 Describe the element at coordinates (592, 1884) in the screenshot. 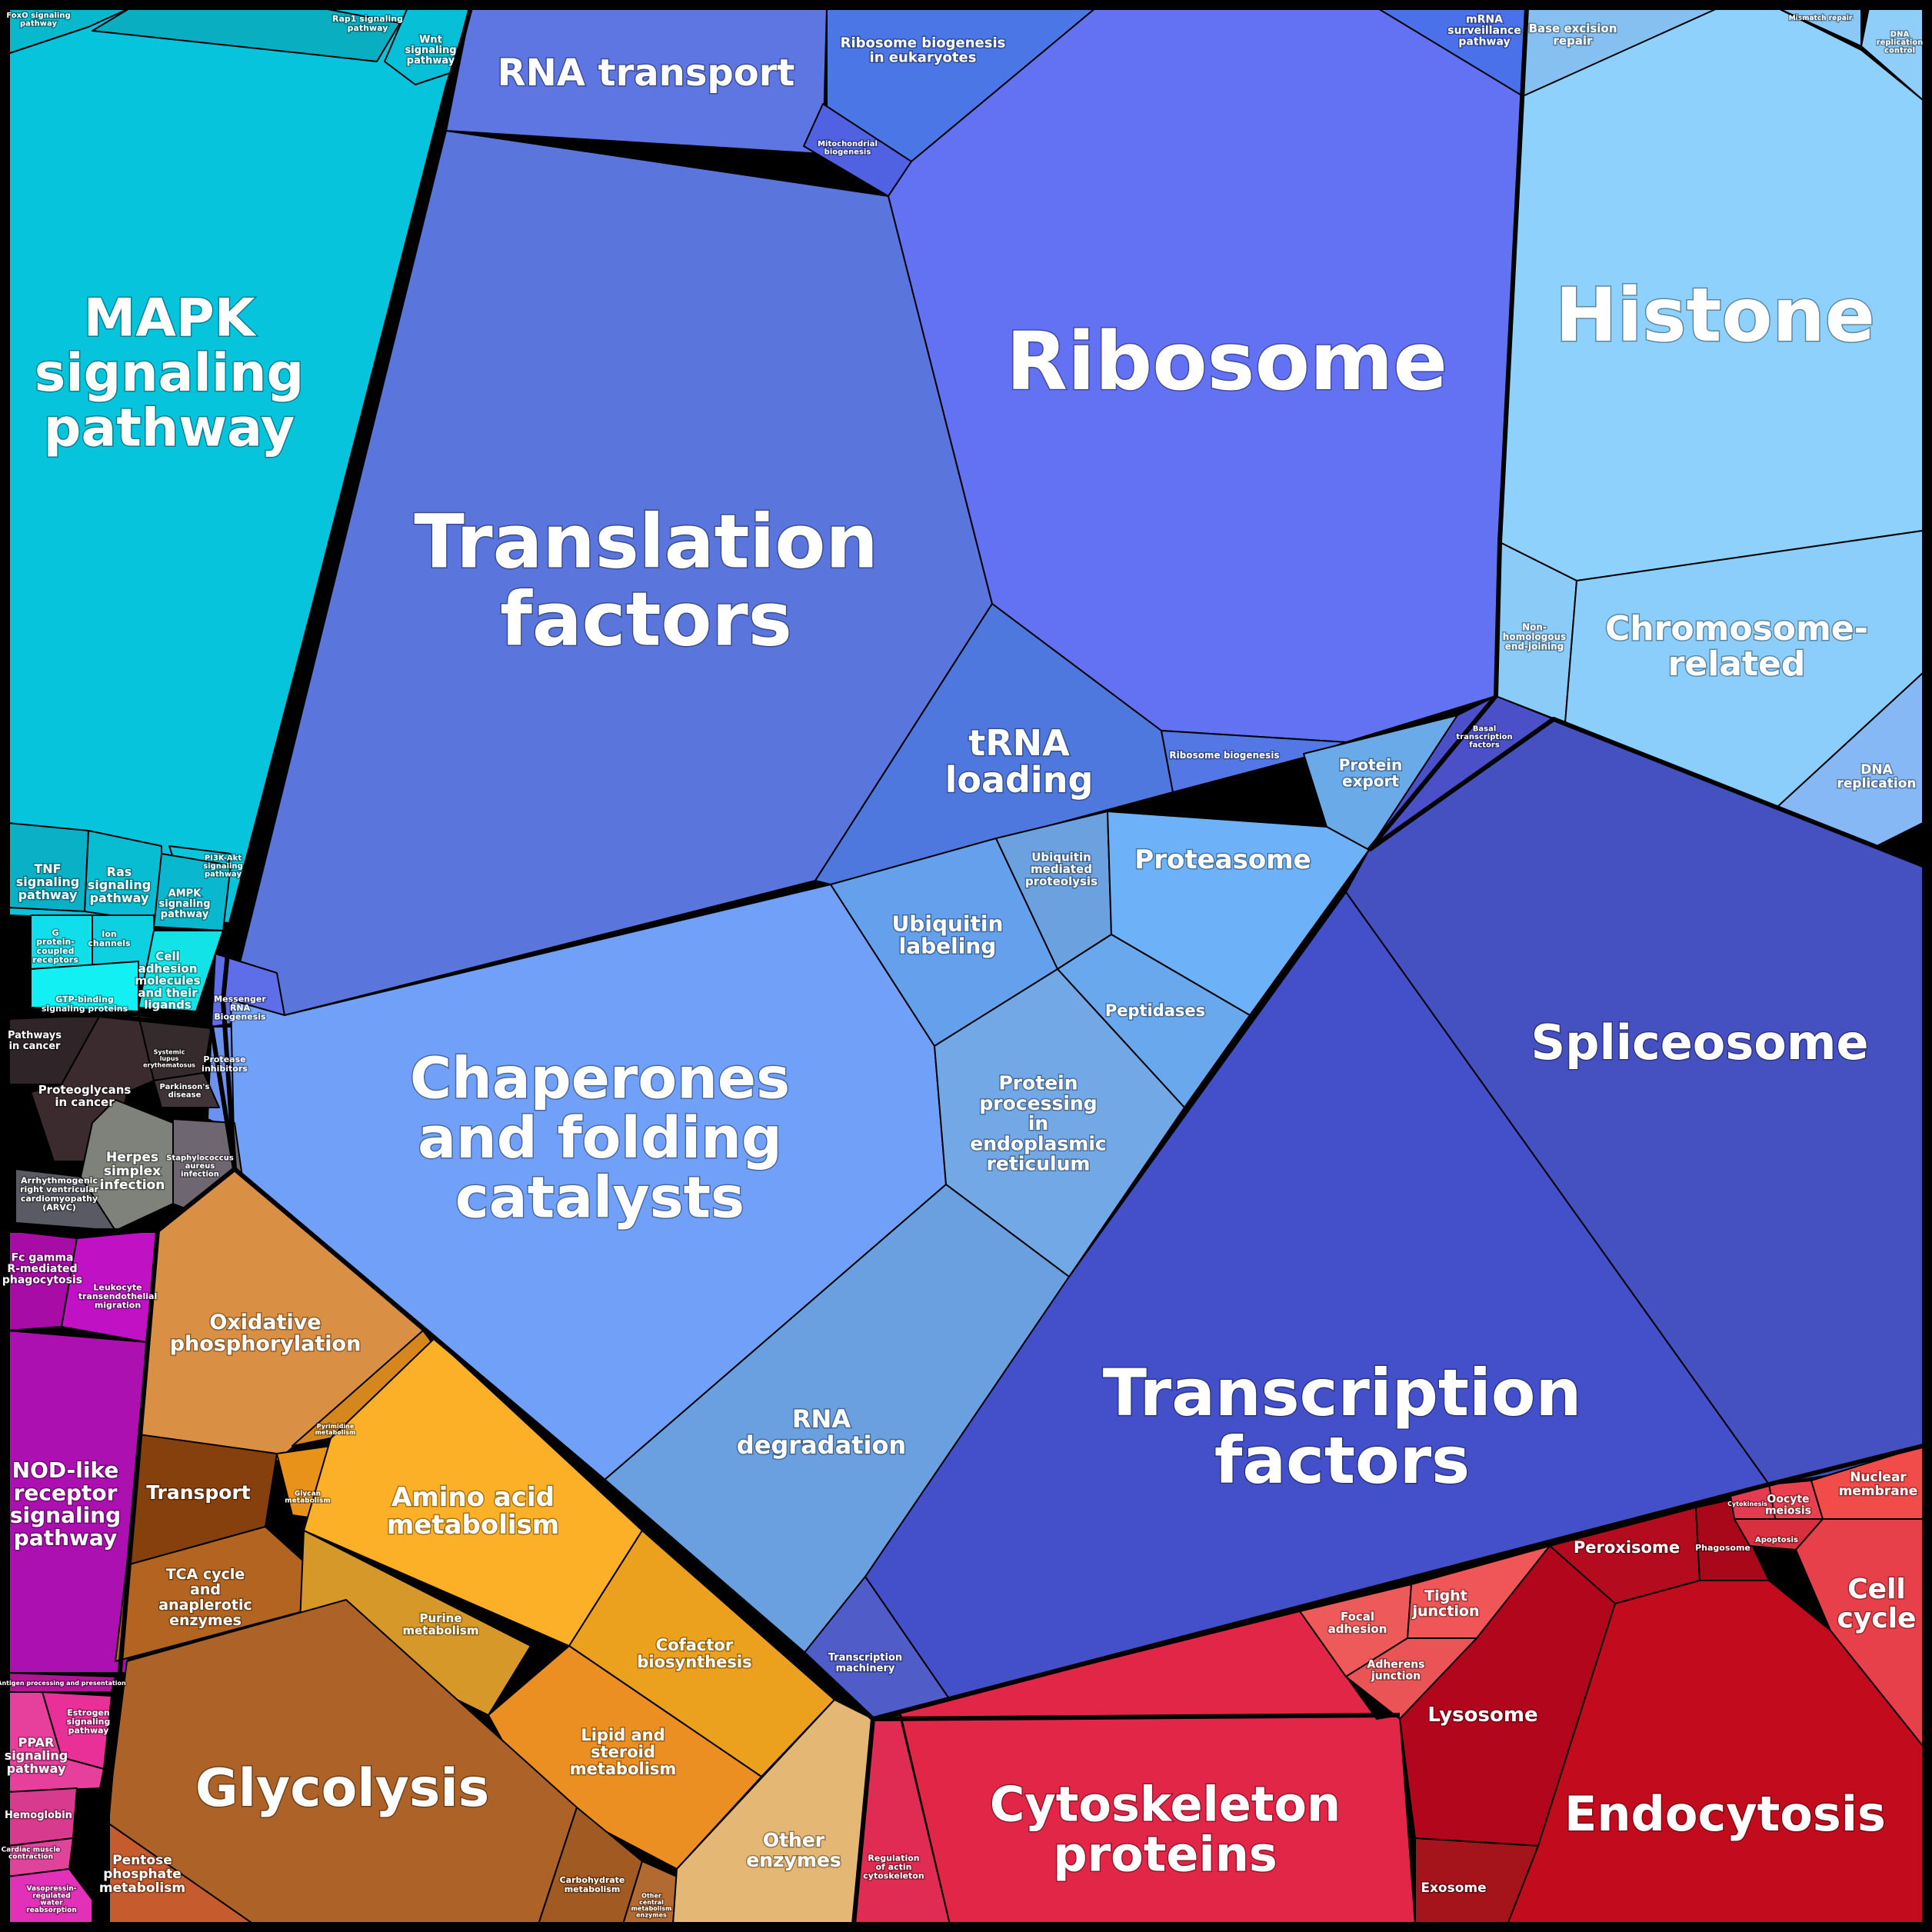

I see `label-carbohydrate-metabolism: Carbohydrate metabolism` at that location.